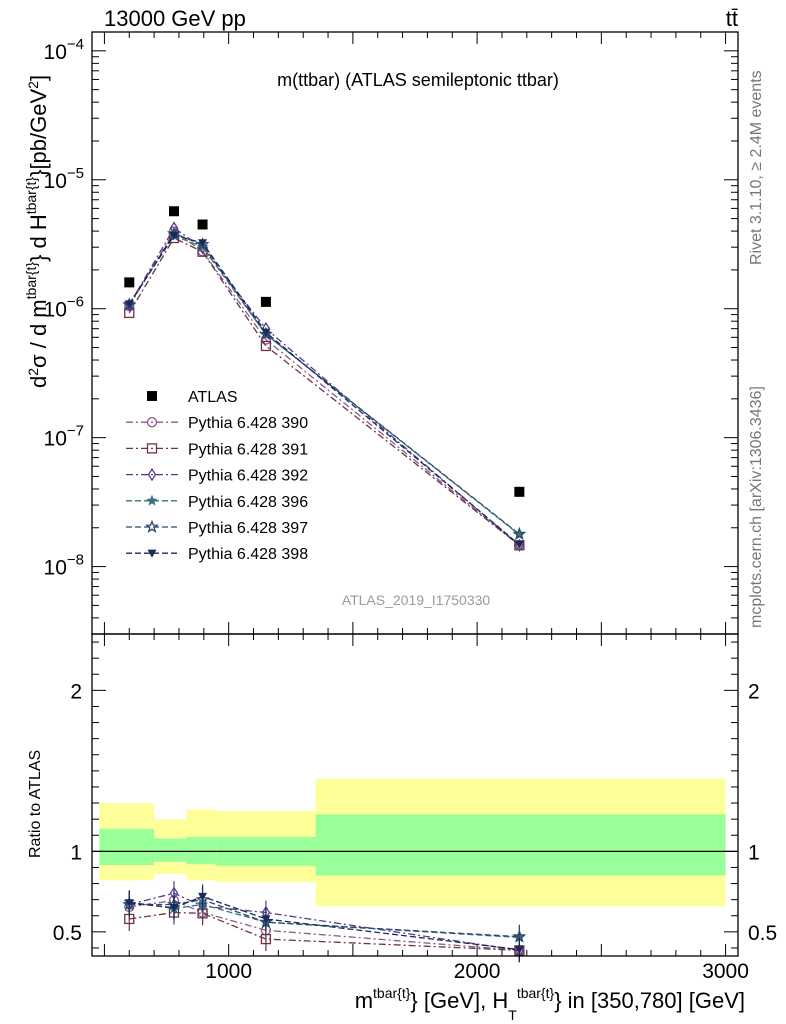 The height and width of the screenshot is (1024, 786). Describe the element at coordinates (248, 476) in the screenshot. I see `legend-label: Pythia 6.428 392` at that location.